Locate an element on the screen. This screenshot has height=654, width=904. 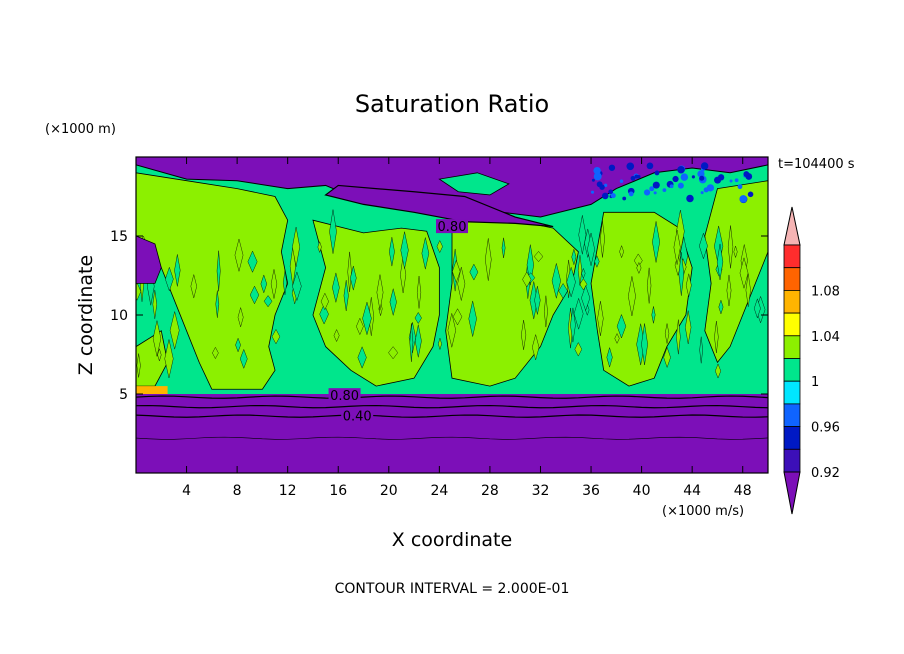
y-tick-label: 10 is located at coordinates (119, 316).